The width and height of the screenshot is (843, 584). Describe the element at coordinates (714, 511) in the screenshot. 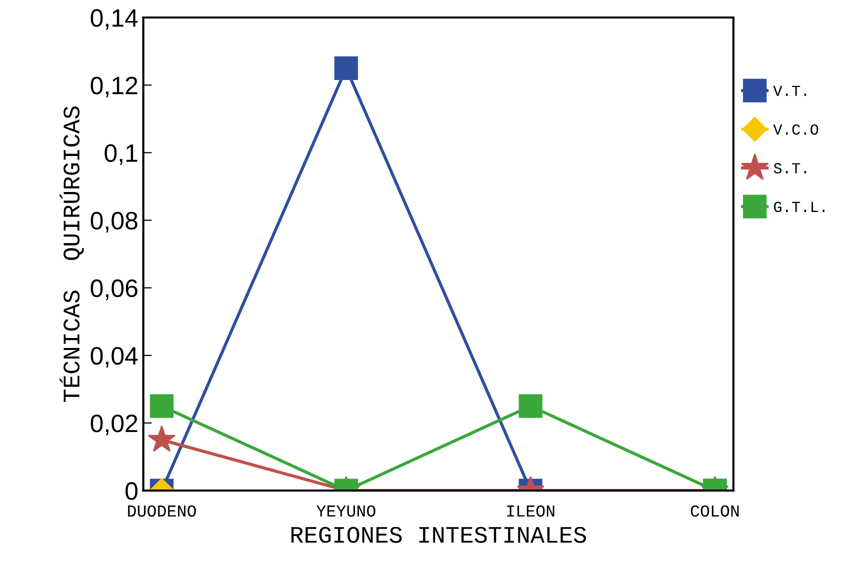

I see `x-tick-label: COLON` at that location.